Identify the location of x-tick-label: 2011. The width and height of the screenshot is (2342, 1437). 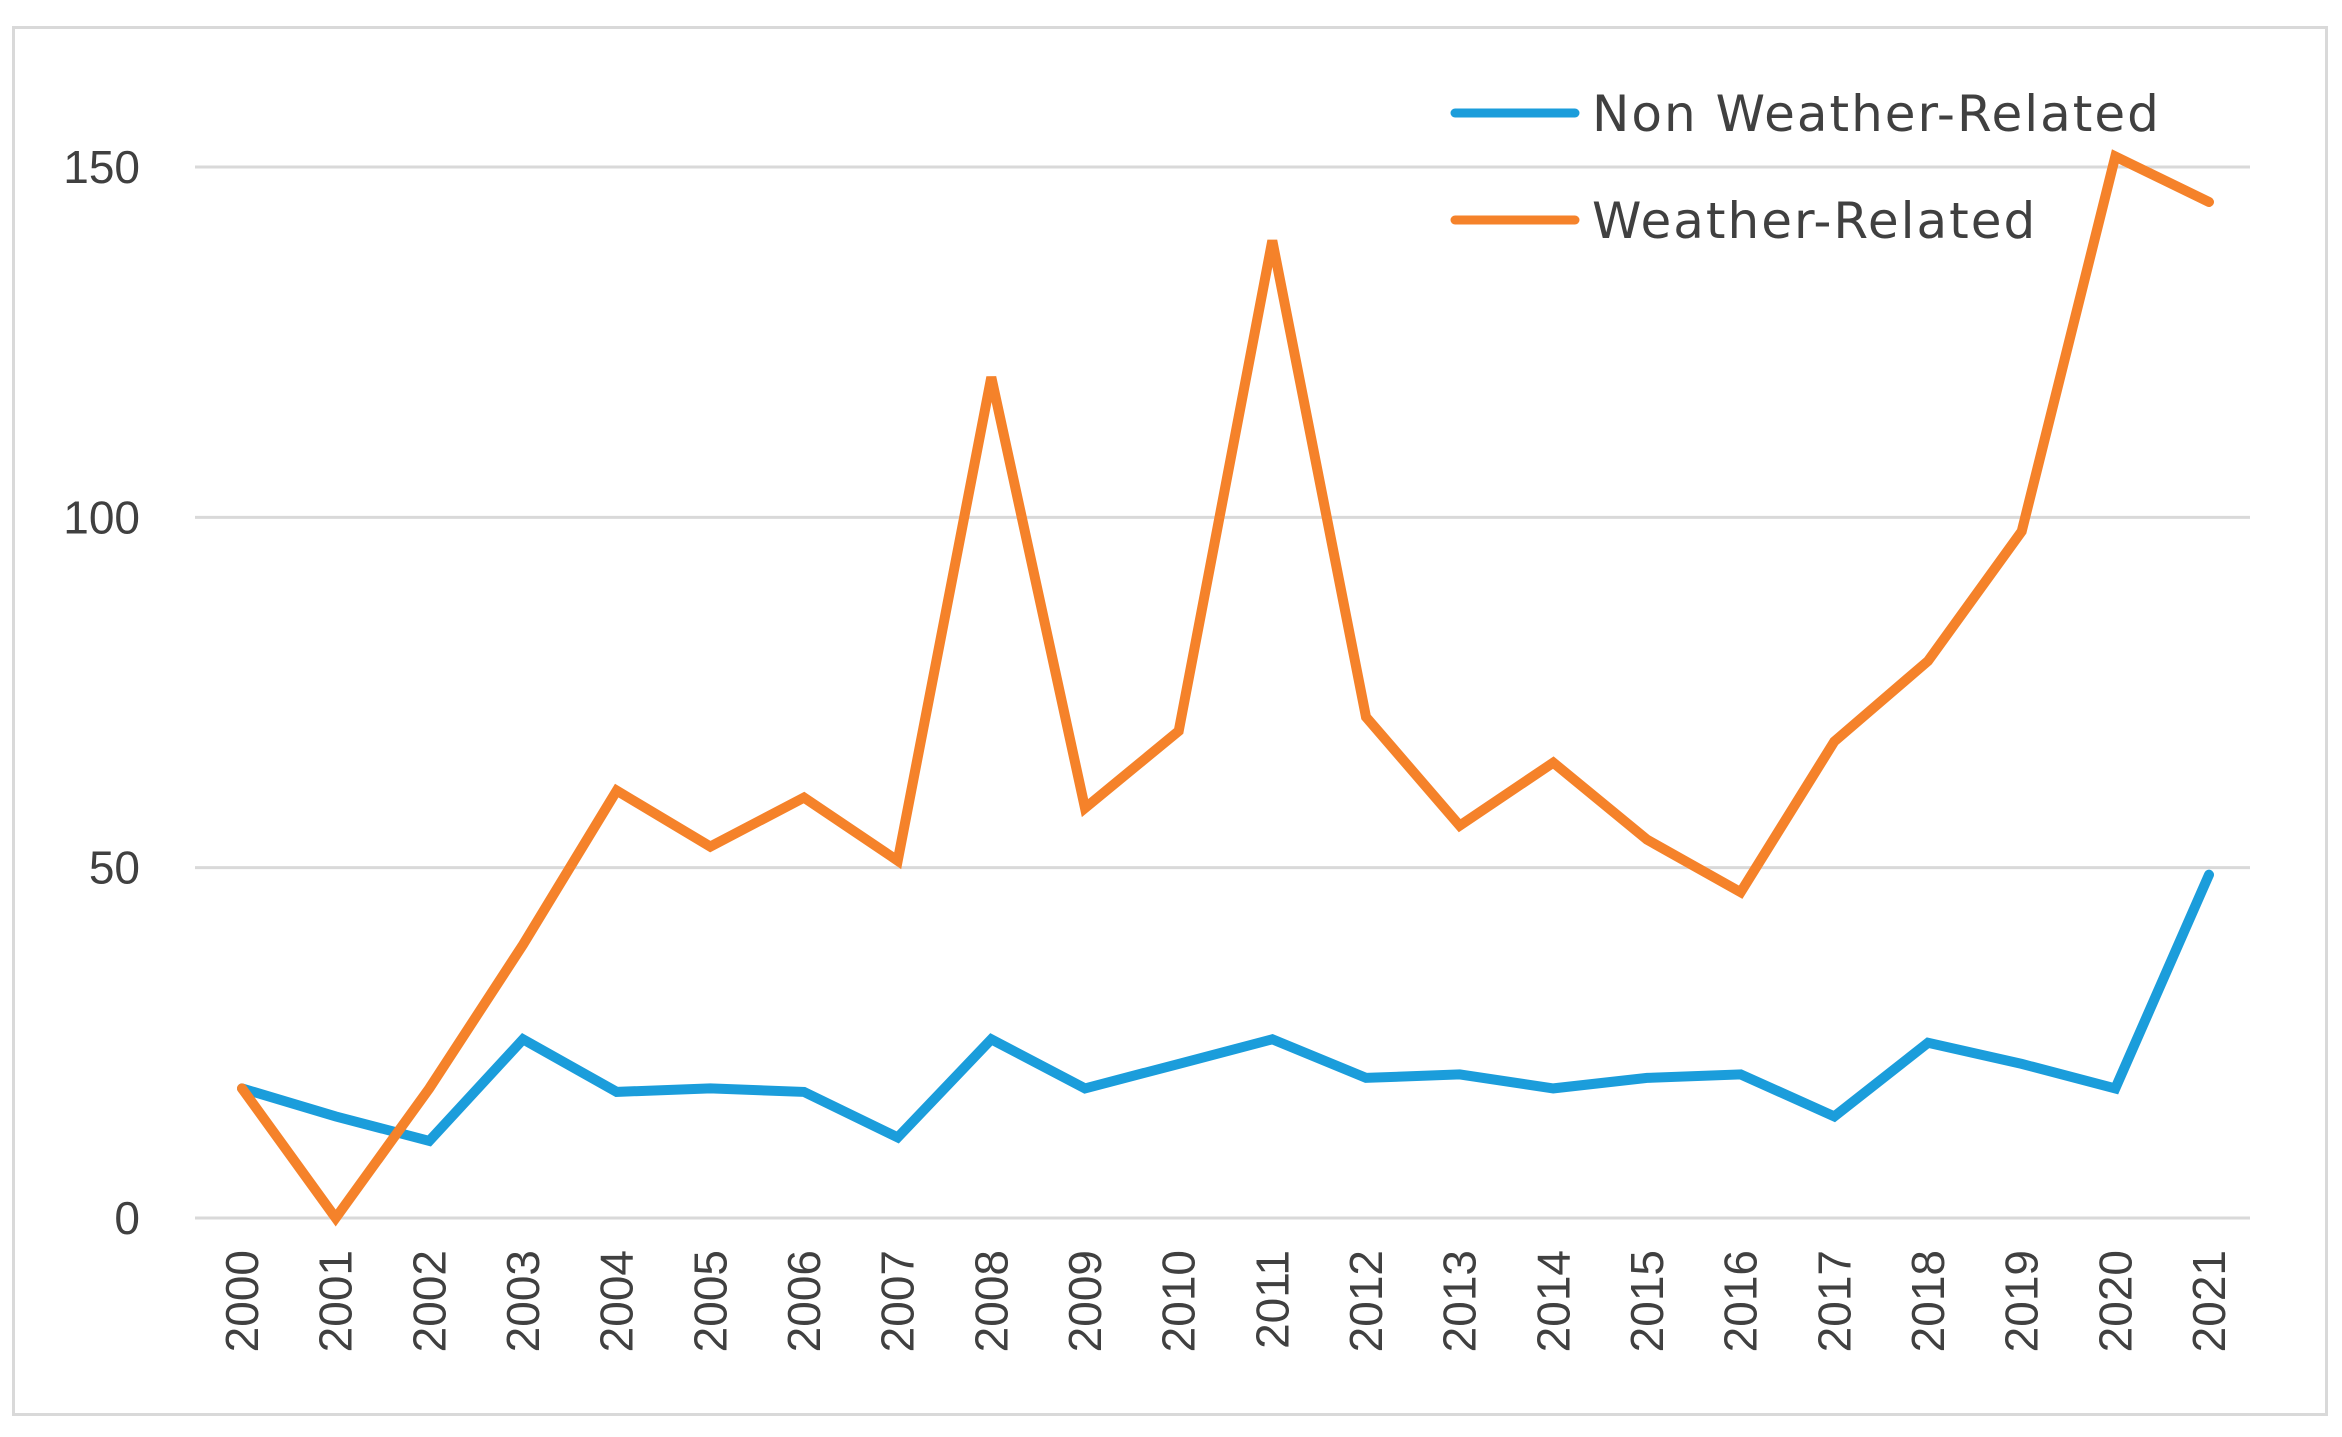
(1272, 1299).